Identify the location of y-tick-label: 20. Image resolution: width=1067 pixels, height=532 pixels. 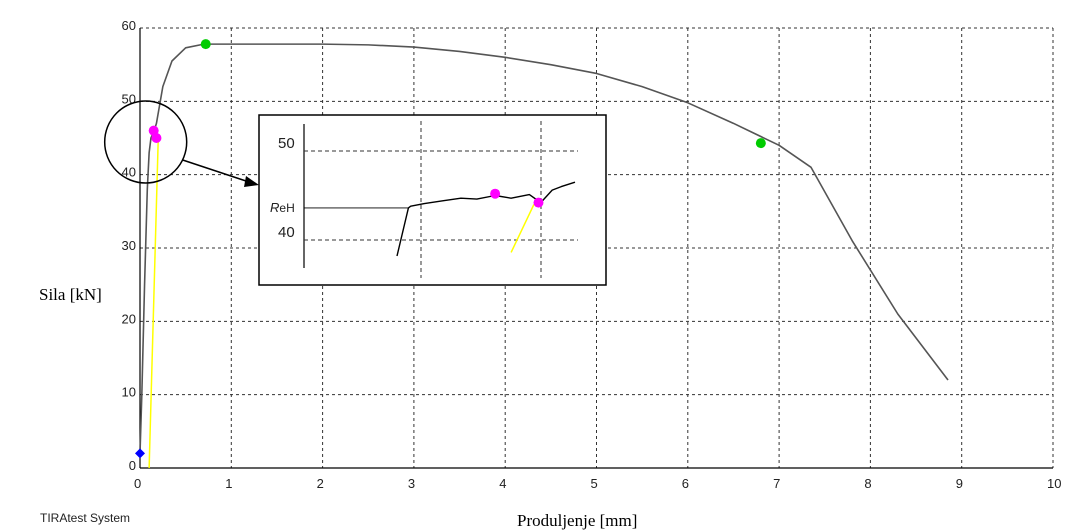
(129, 318).